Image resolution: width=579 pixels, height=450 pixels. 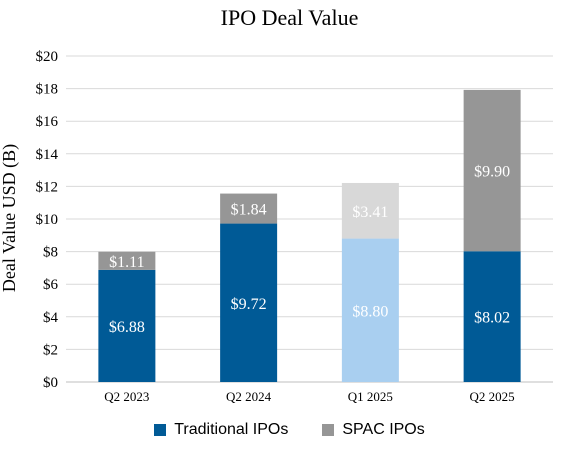 I want to click on x-tick-labels: Q2 2023 Q2 2024 Q1 2025 Q2 2025, so click(x=309, y=396).